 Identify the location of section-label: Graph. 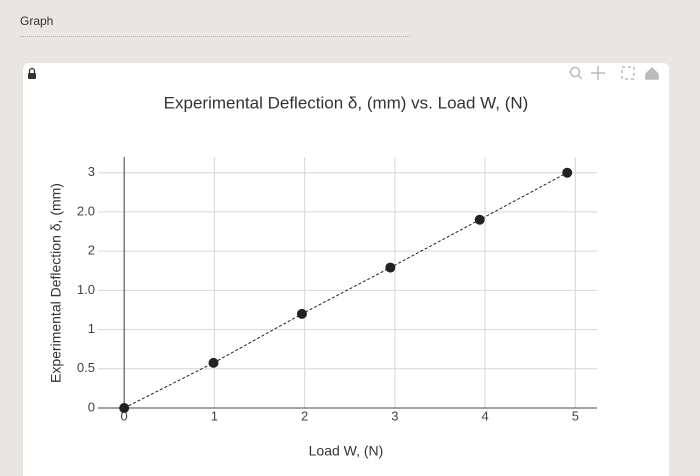
(37, 21).